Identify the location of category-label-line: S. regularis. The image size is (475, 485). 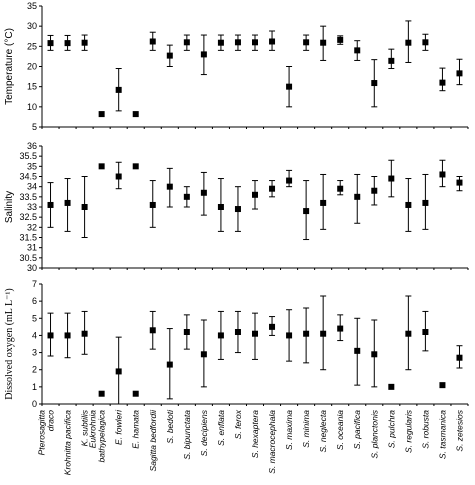
(408, 431).